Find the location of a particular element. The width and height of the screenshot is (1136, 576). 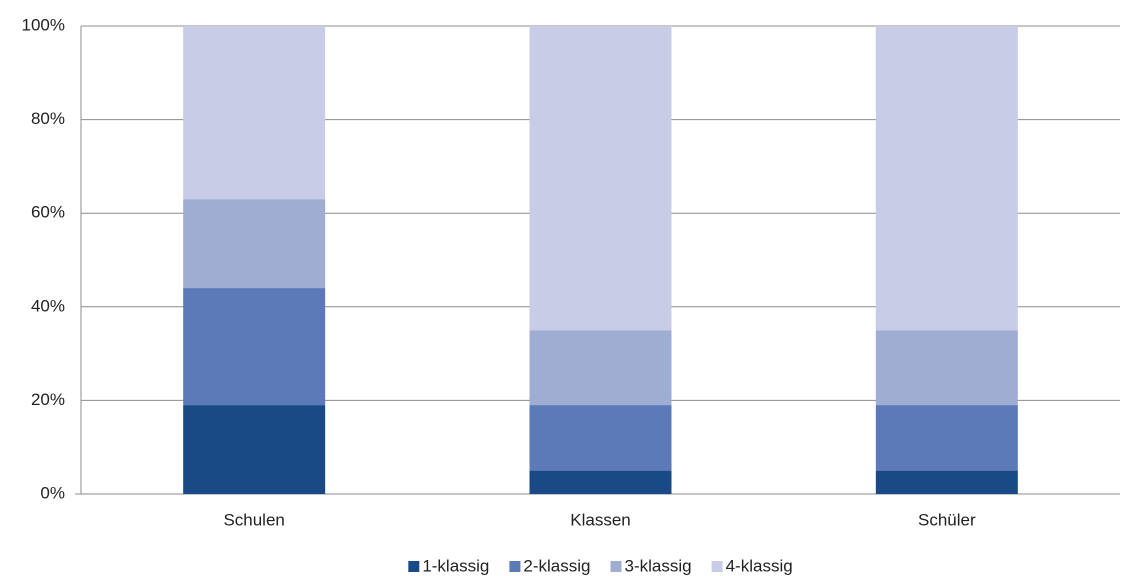

x-tick-label: Schüler is located at coordinates (947, 519).